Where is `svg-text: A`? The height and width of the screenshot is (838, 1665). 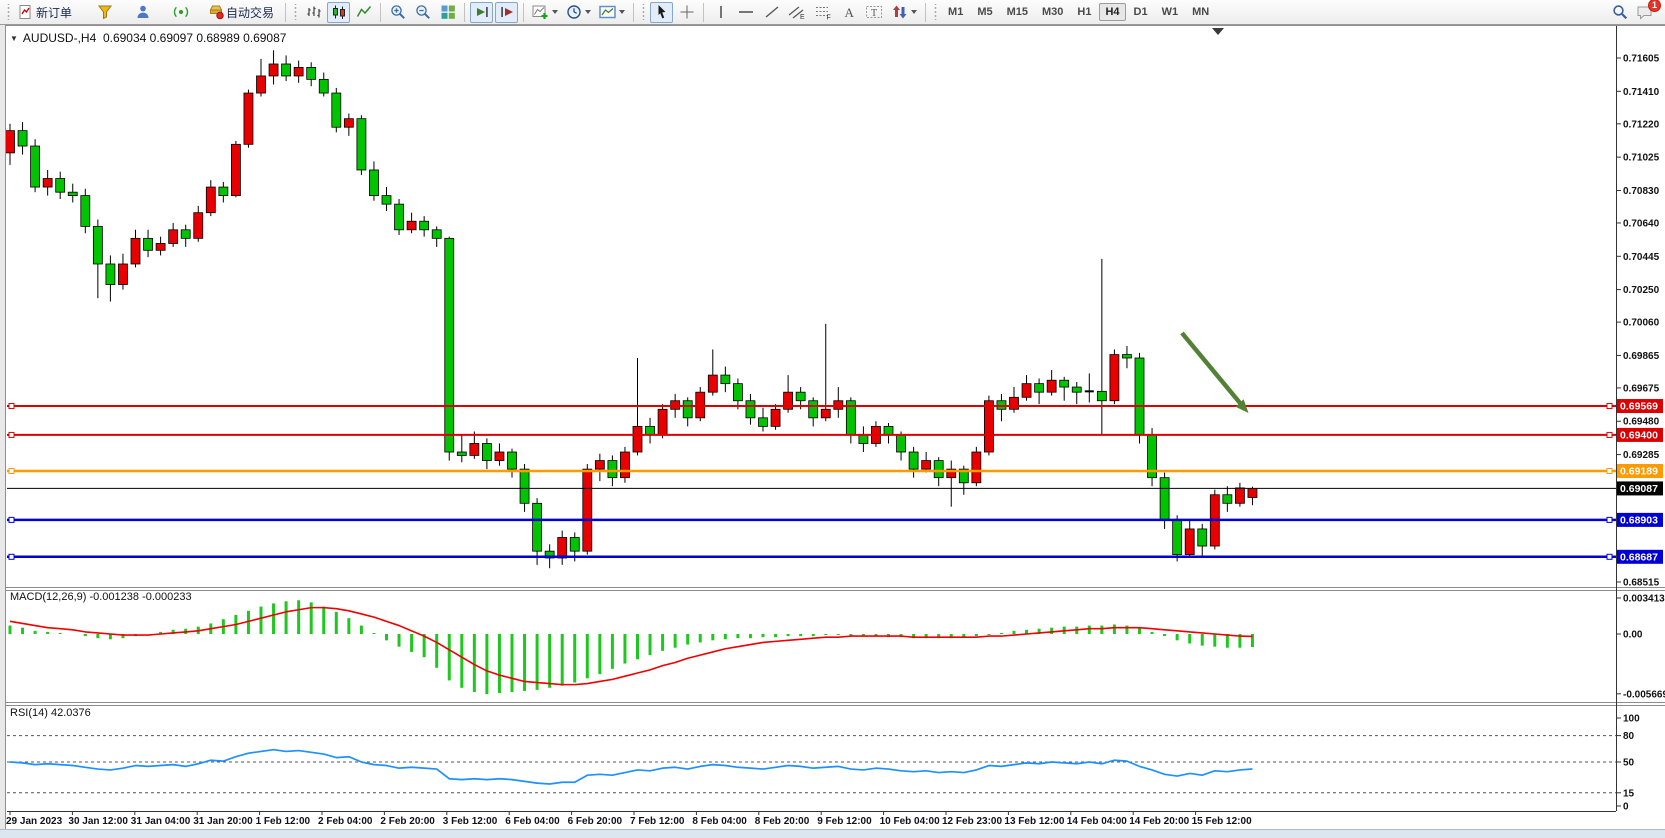 svg-text: A is located at coordinates (849, 12).